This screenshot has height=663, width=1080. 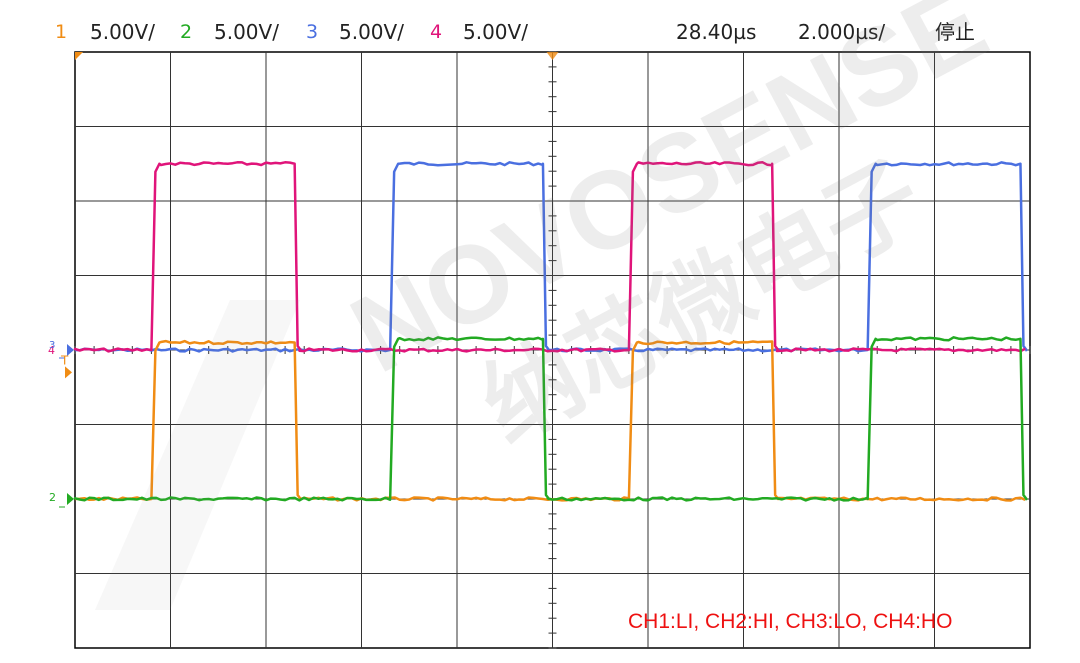 What do you see at coordinates (495, 32) in the screenshot?
I see `ch4-scale: 5.00V/` at bounding box center [495, 32].